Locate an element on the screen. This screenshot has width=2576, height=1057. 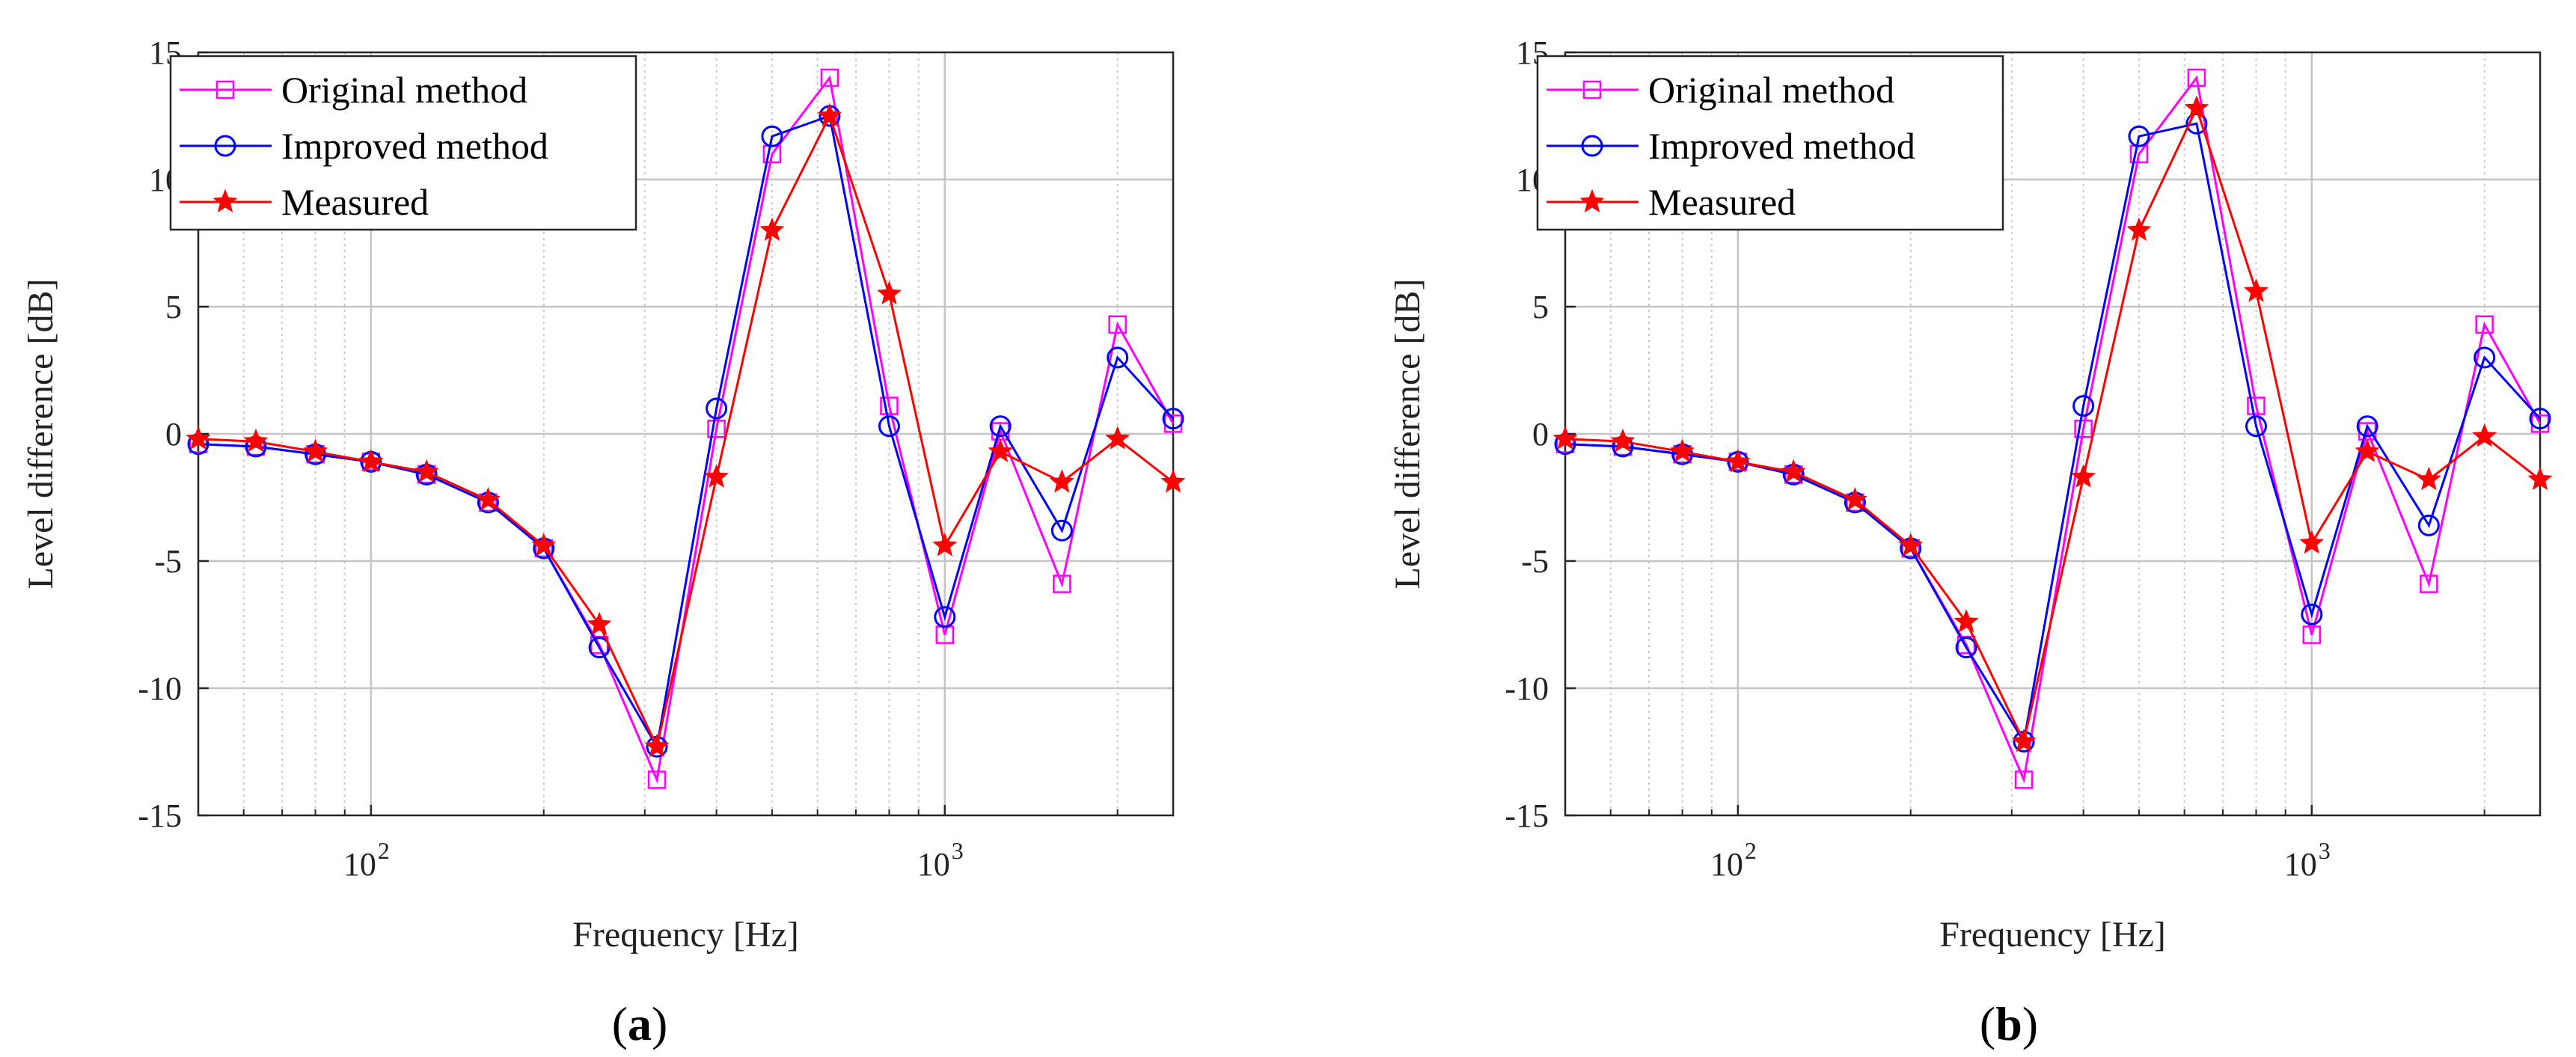
panel-label: (a) is located at coordinates (640, 1023).